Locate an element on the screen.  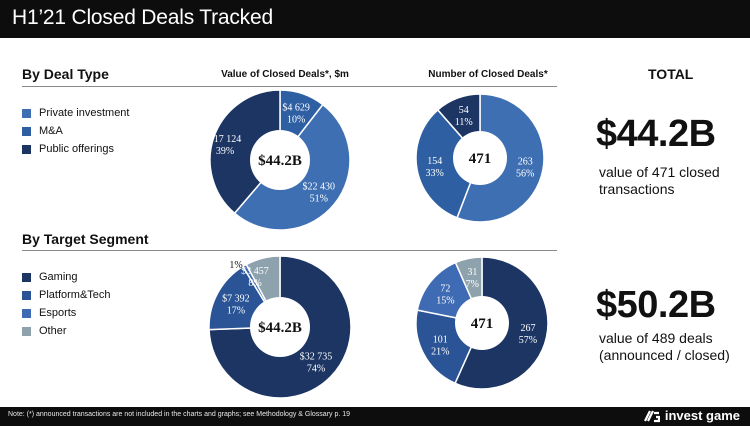
slice-value-label: $3 457 is located at coordinates (255, 271).